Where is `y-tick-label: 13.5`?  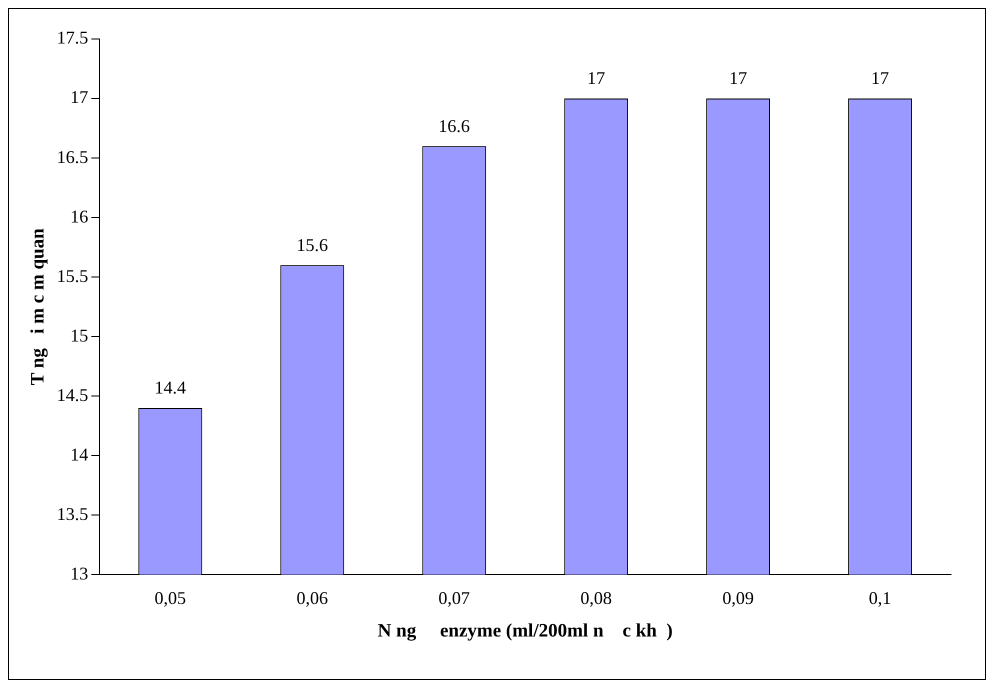 y-tick-label: 13.5 is located at coordinates (72, 514).